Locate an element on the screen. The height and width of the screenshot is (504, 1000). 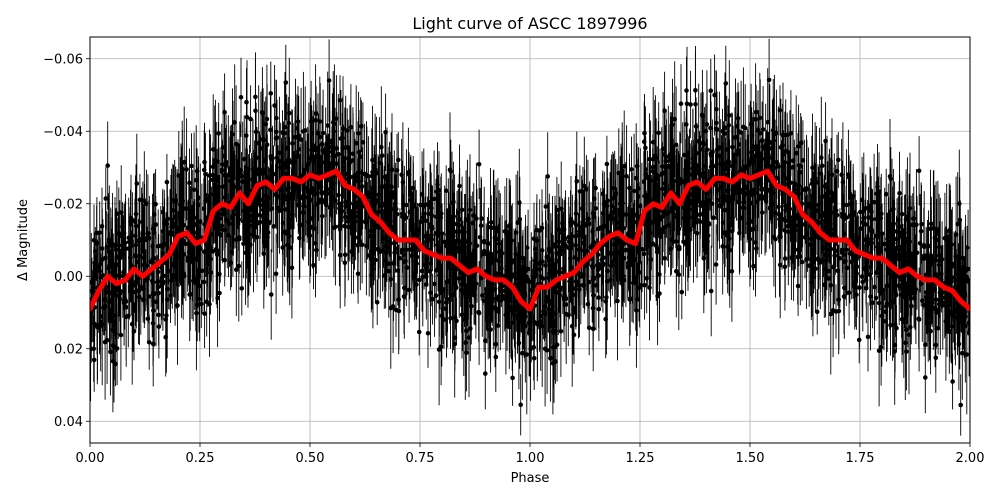
y-tick-label: 0.02 is located at coordinates (68, 349).